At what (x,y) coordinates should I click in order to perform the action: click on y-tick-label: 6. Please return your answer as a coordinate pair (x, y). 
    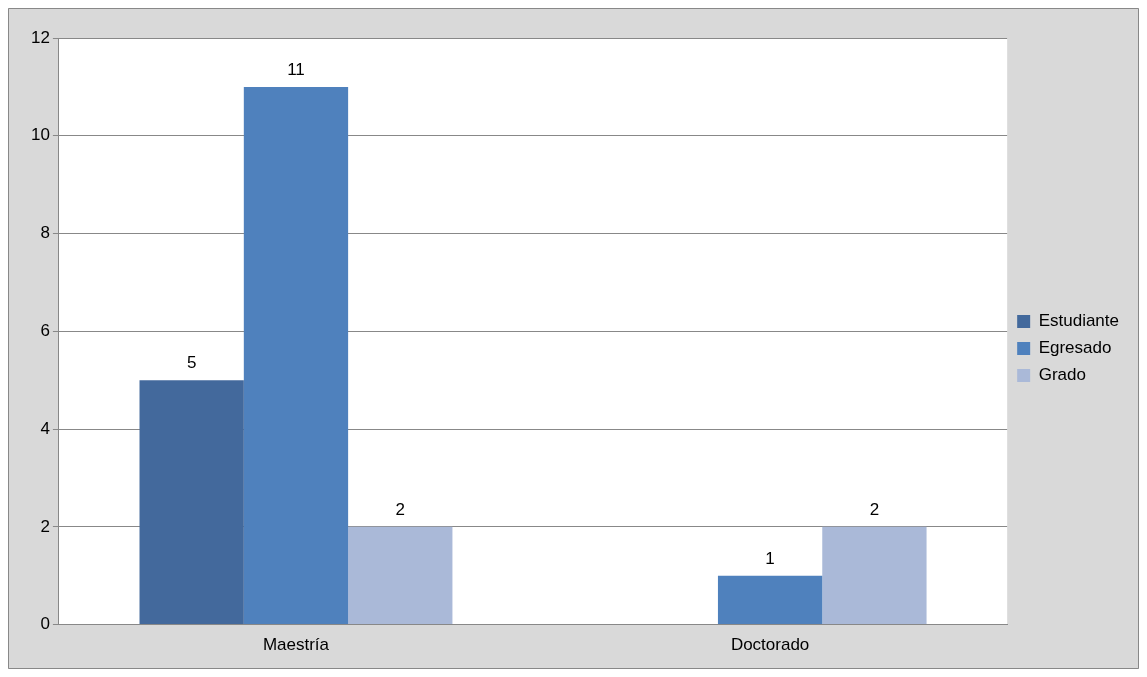
    Looking at the image, I should click on (45, 330).